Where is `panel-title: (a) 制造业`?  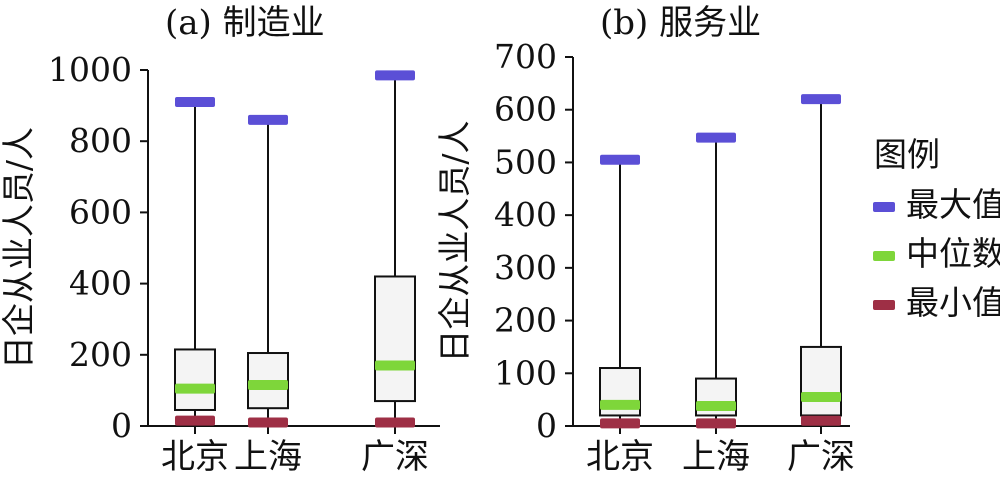
panel-title: (a) 制造业 is located at coordinates (245, 23).